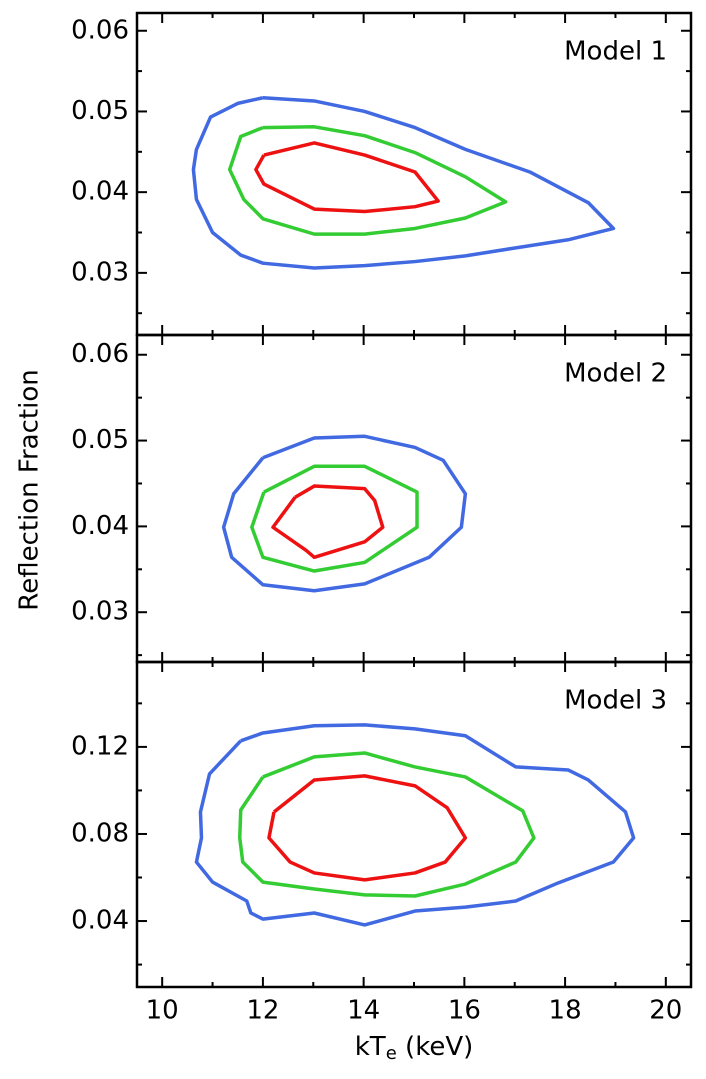 The image size is (706, 1079). I want to click on x-tick-label: 20, so click(665, 1011).